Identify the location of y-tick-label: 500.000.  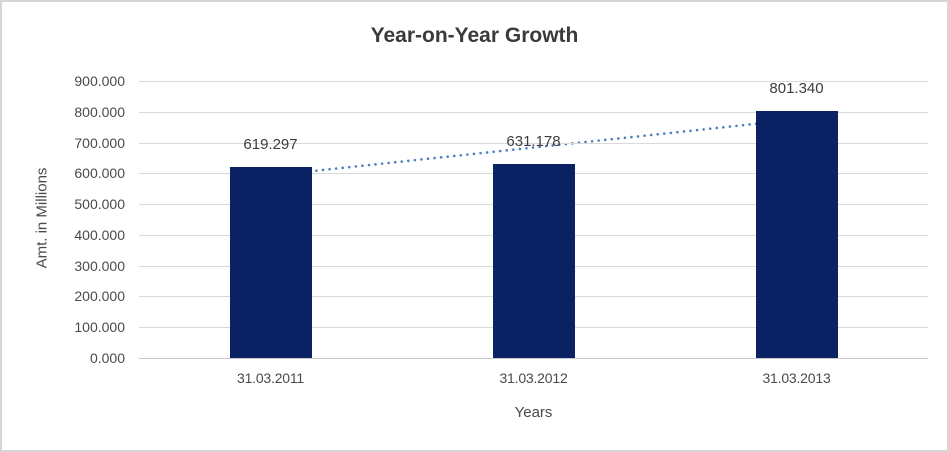
(99, 204).